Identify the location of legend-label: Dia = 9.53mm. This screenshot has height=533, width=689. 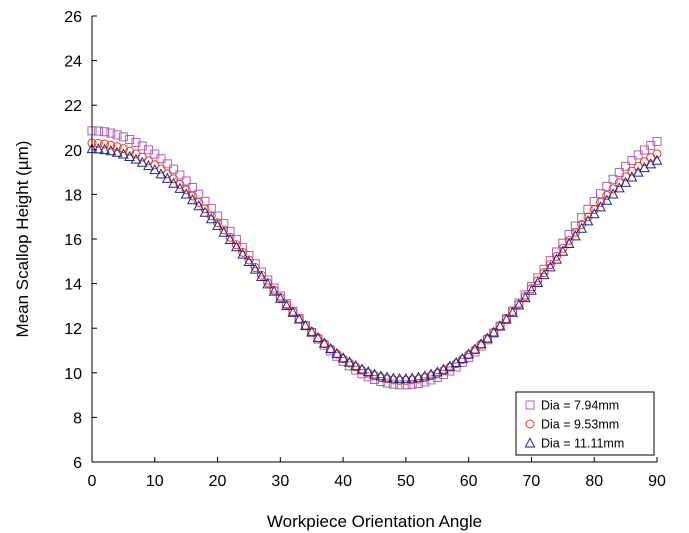
(580, 425).